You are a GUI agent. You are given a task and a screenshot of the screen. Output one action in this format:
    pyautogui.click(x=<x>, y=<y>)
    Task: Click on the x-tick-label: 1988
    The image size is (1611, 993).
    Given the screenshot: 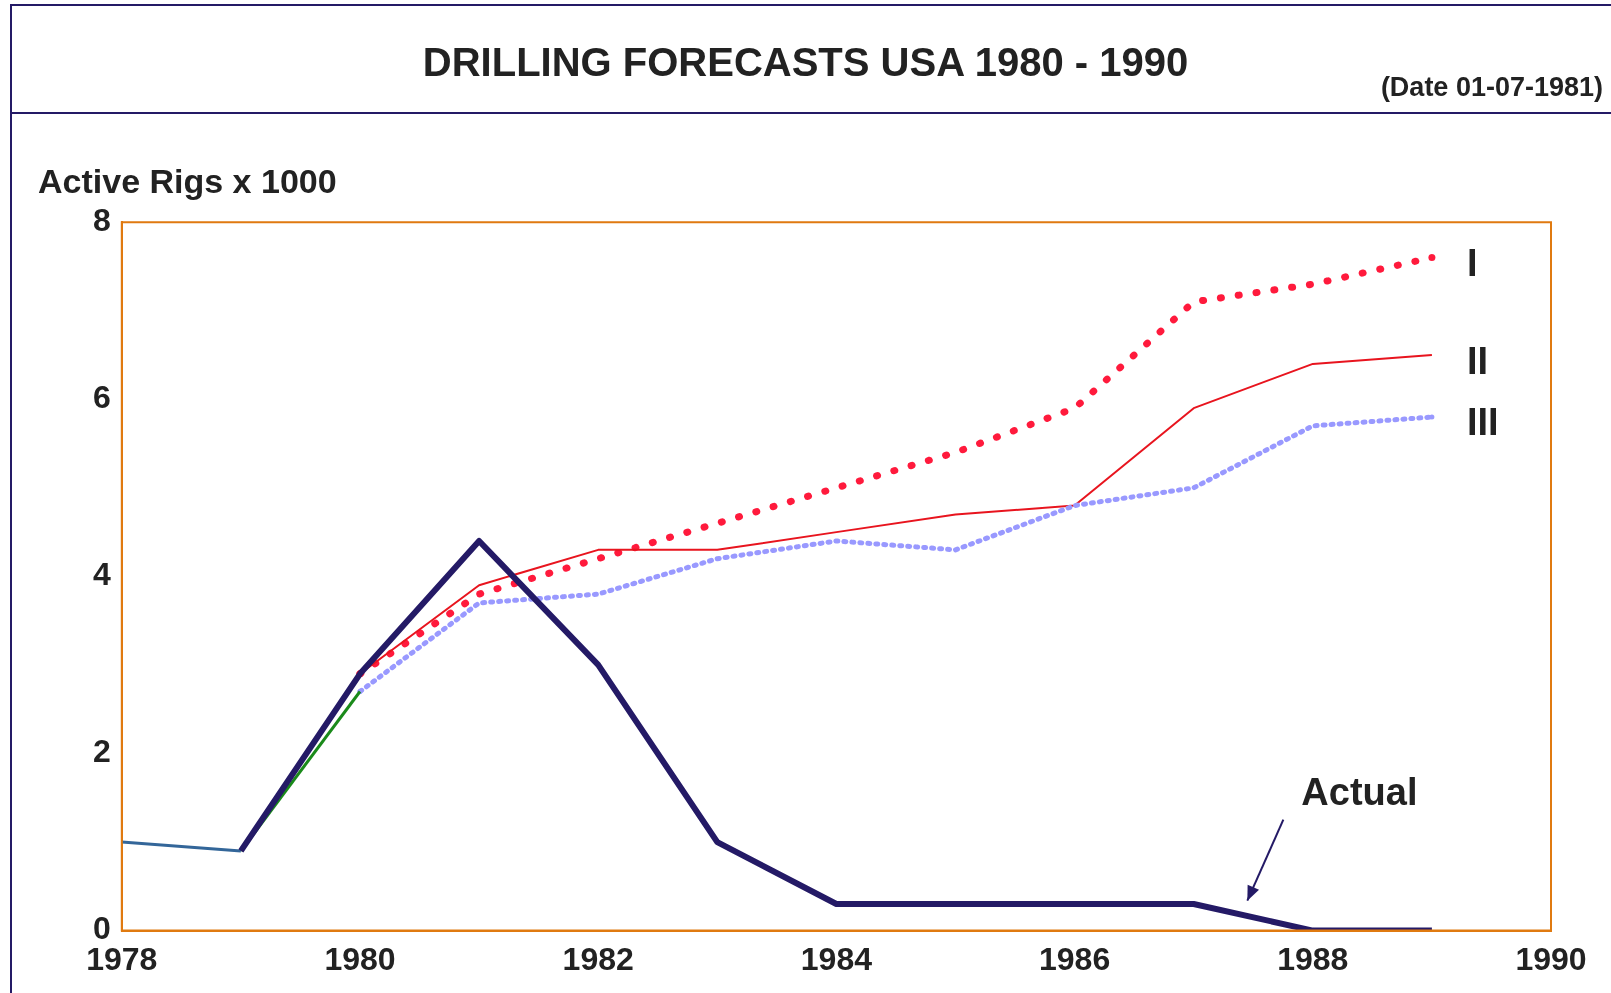 What is the action you would take?
    pyautogui.click(x=1313, y=958)
    